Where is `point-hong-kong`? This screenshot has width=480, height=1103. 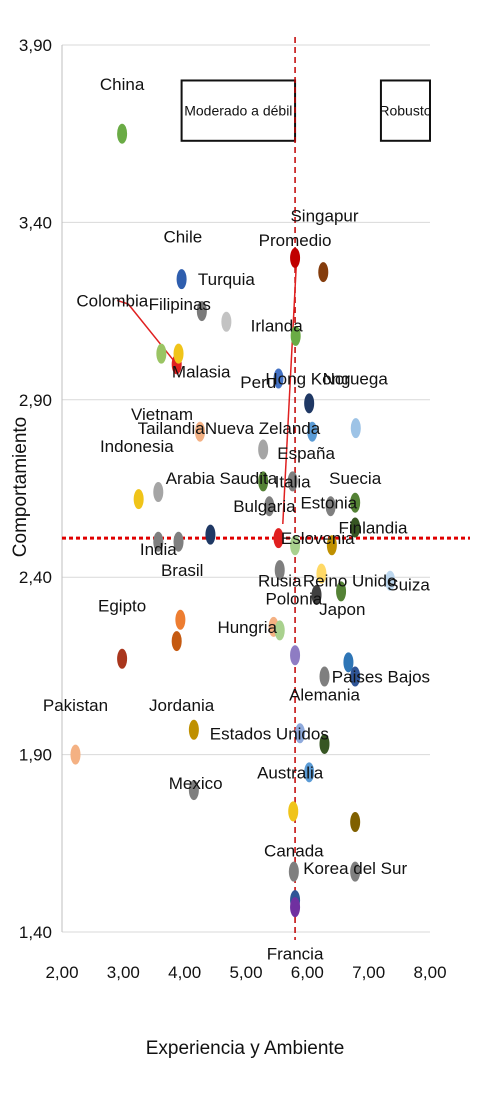
point-hong-kong is located at coordinates (309, 403).